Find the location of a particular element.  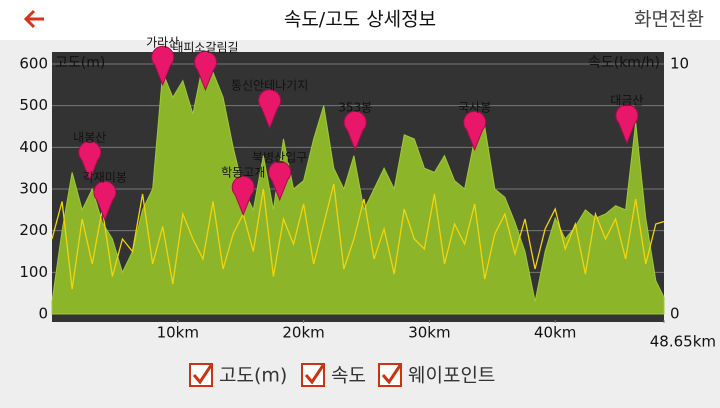

legend-label: 고도(m) is located at coordinates (253, 376).